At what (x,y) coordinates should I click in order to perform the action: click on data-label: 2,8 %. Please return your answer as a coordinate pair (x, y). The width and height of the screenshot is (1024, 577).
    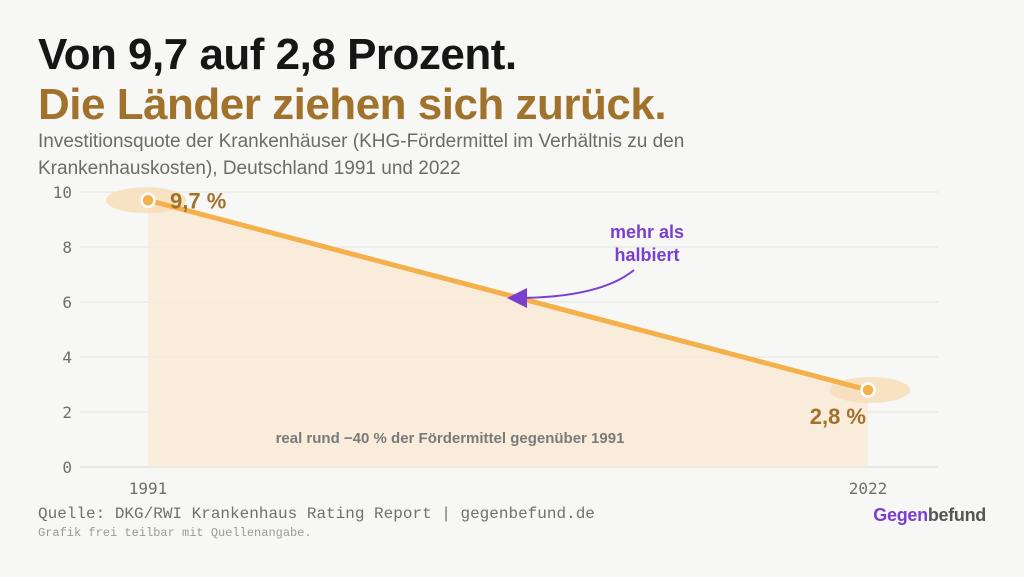
    Looking at the image, I should click on (838, 416).